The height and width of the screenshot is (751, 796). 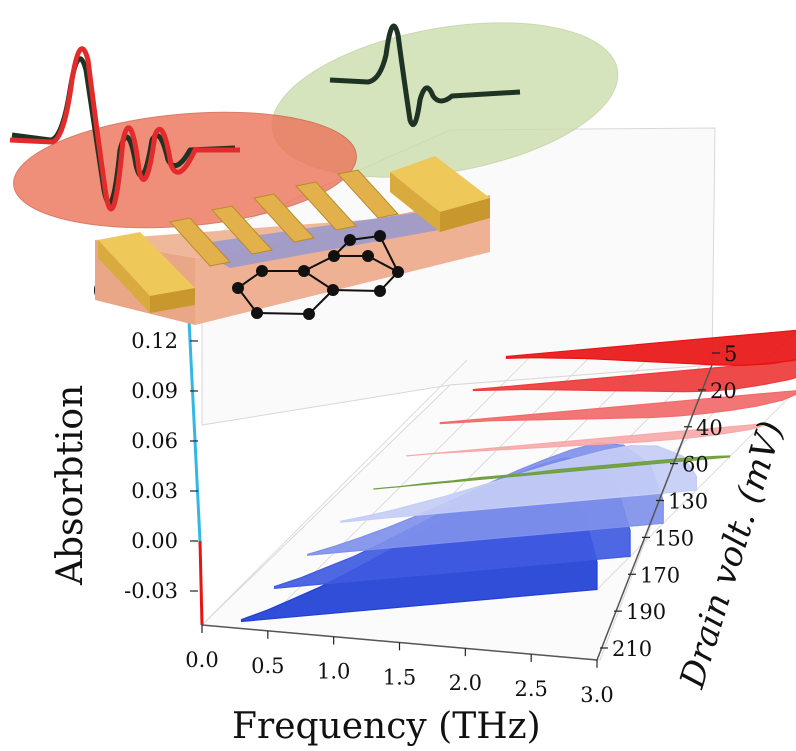 What do you see at coordinates (617, 407) in the screenshot?
I see `series-170-mV` at bounding box center [617, 407].